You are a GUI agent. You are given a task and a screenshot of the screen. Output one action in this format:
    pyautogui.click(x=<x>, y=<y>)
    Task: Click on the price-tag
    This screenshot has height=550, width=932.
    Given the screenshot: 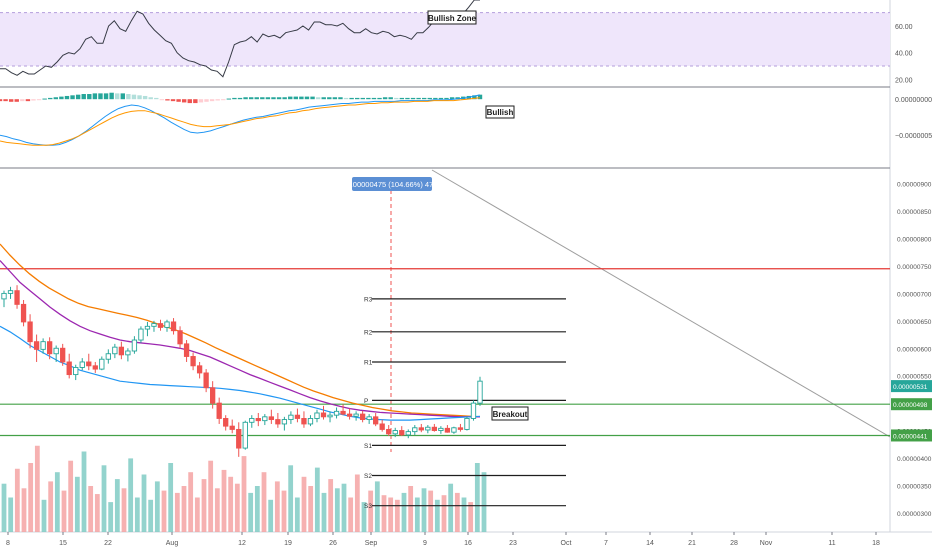 What is the action you would take?
    pyautogui.click(x=911, y=435)
    